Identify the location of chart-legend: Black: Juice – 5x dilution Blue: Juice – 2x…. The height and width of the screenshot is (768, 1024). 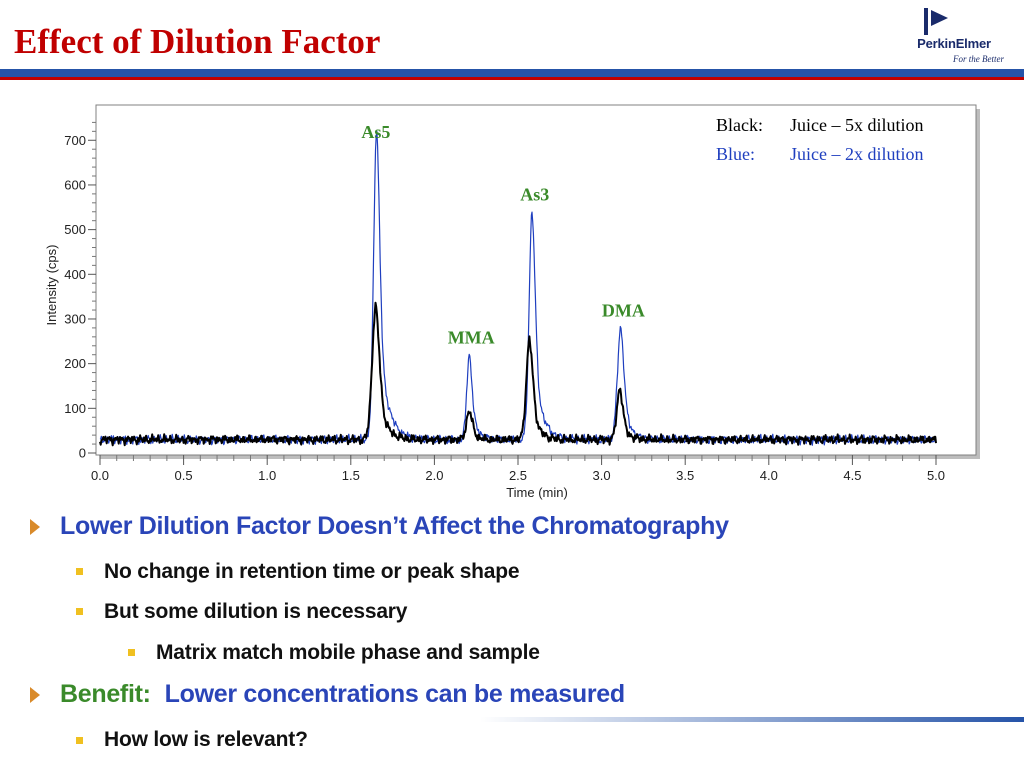
(820, 139).